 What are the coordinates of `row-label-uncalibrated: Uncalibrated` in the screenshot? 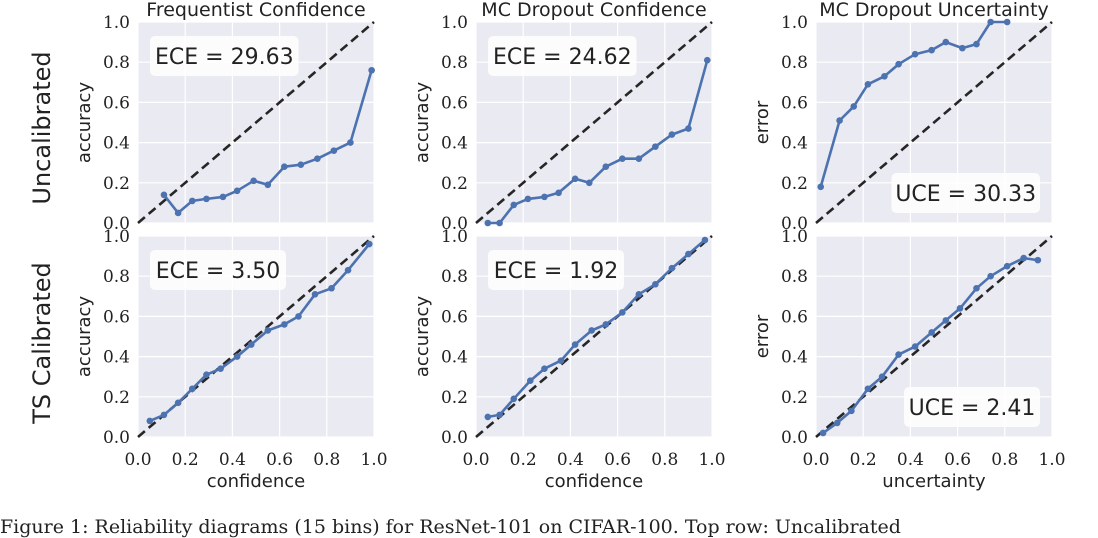 It's located at (42, 127).